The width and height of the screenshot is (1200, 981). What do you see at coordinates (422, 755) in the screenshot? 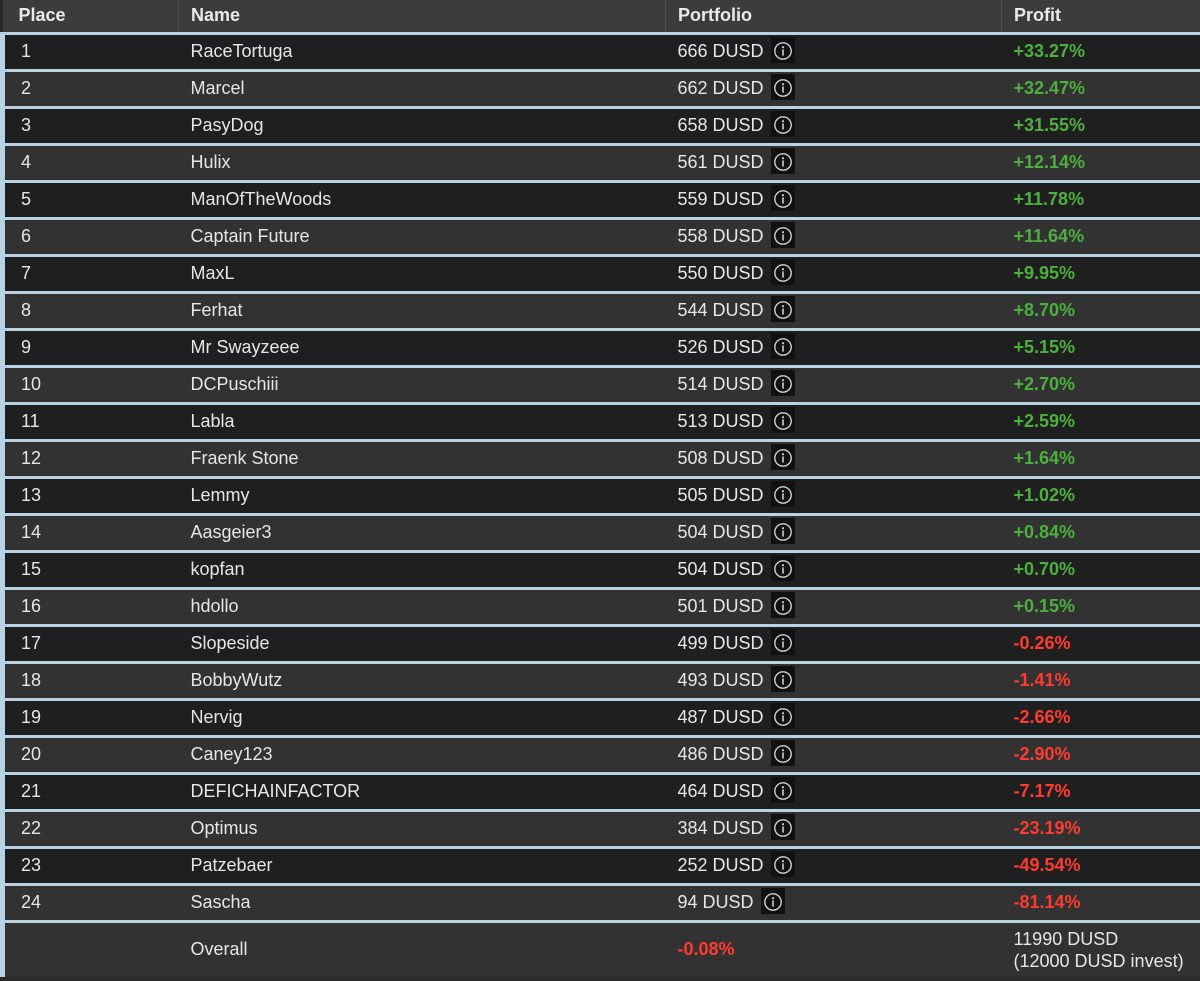
I see `player-name: Caney123` at bounding box center [422, 755].